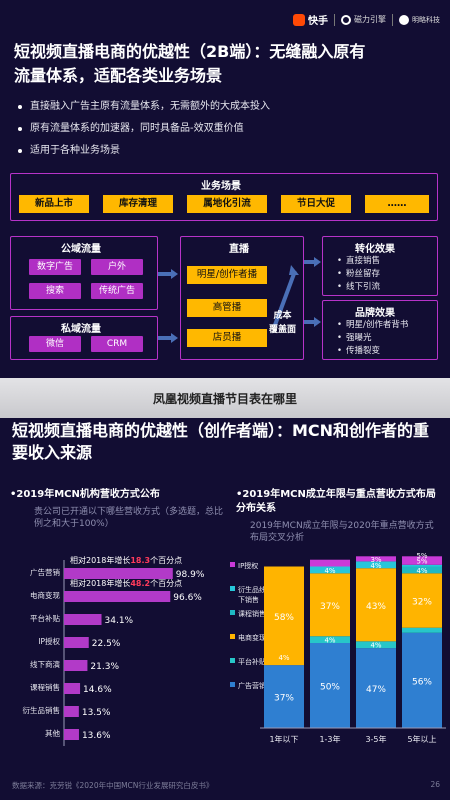  What do you see at coordinates (106, 644) in the screenshot?
I see `bar-value-label: 22.5%` at bounding box center [106, 644].